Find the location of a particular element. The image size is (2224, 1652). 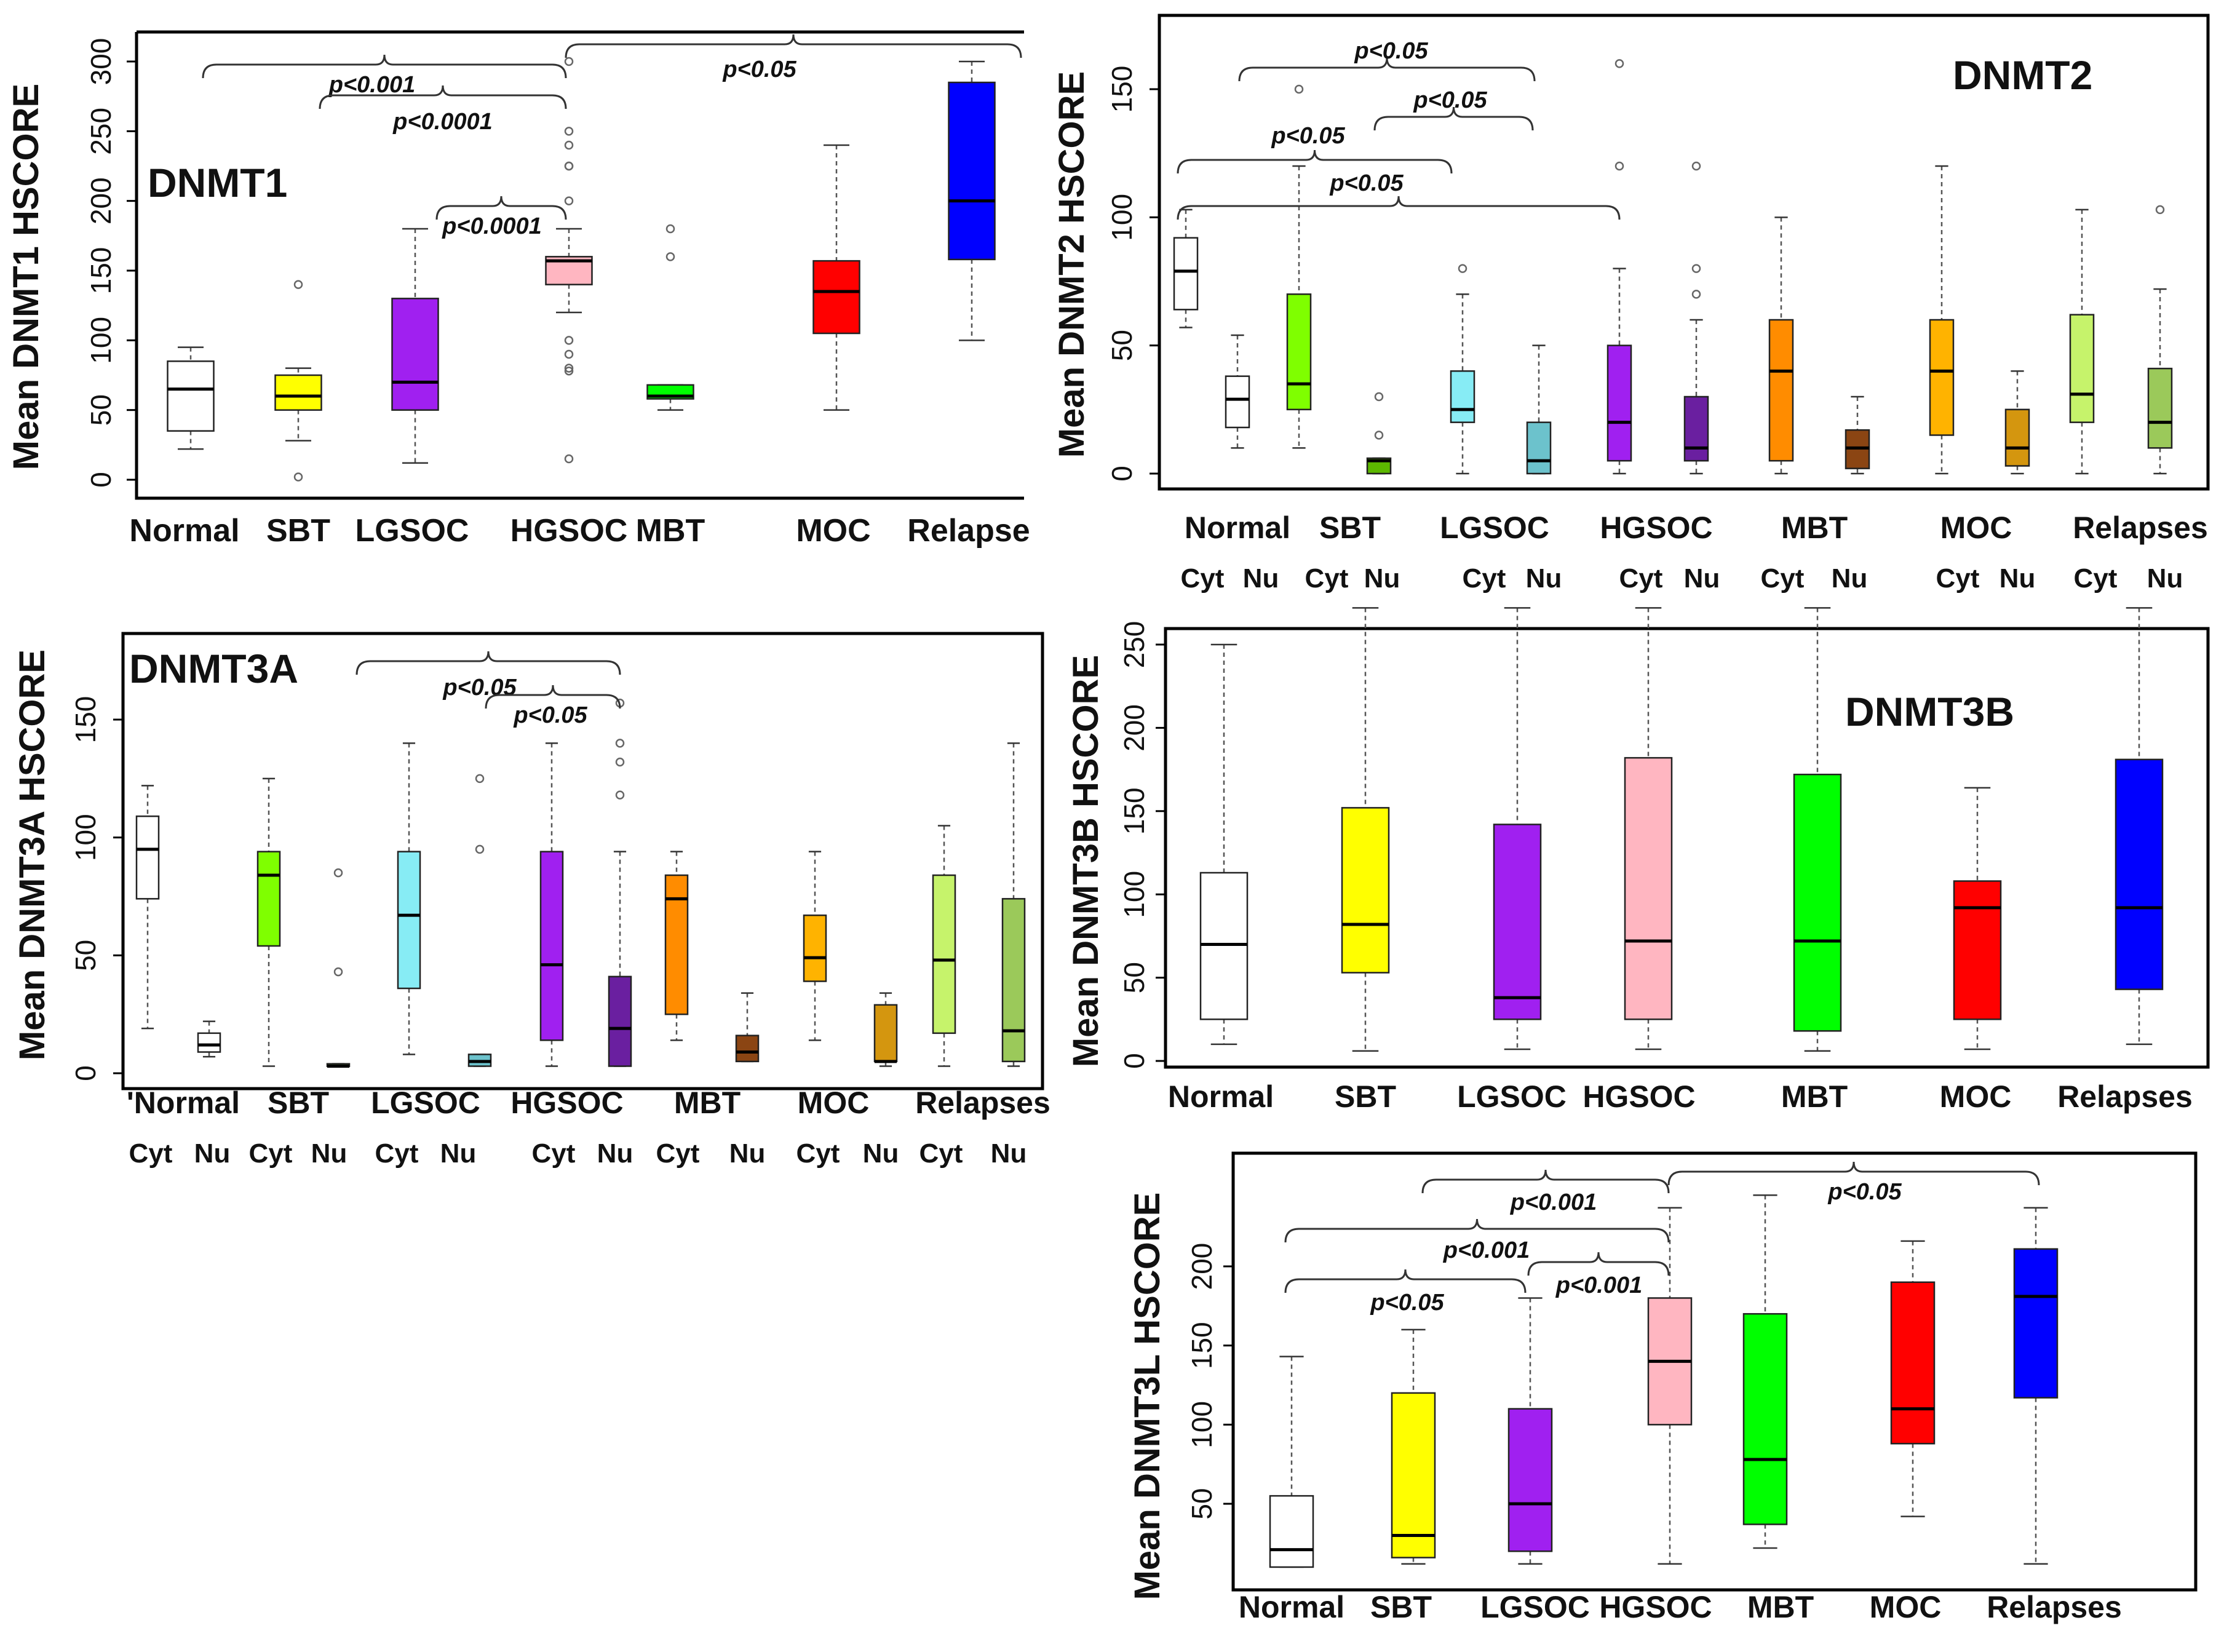

significance-bracket: p<0.0001 is located at coordinates (443, 110).